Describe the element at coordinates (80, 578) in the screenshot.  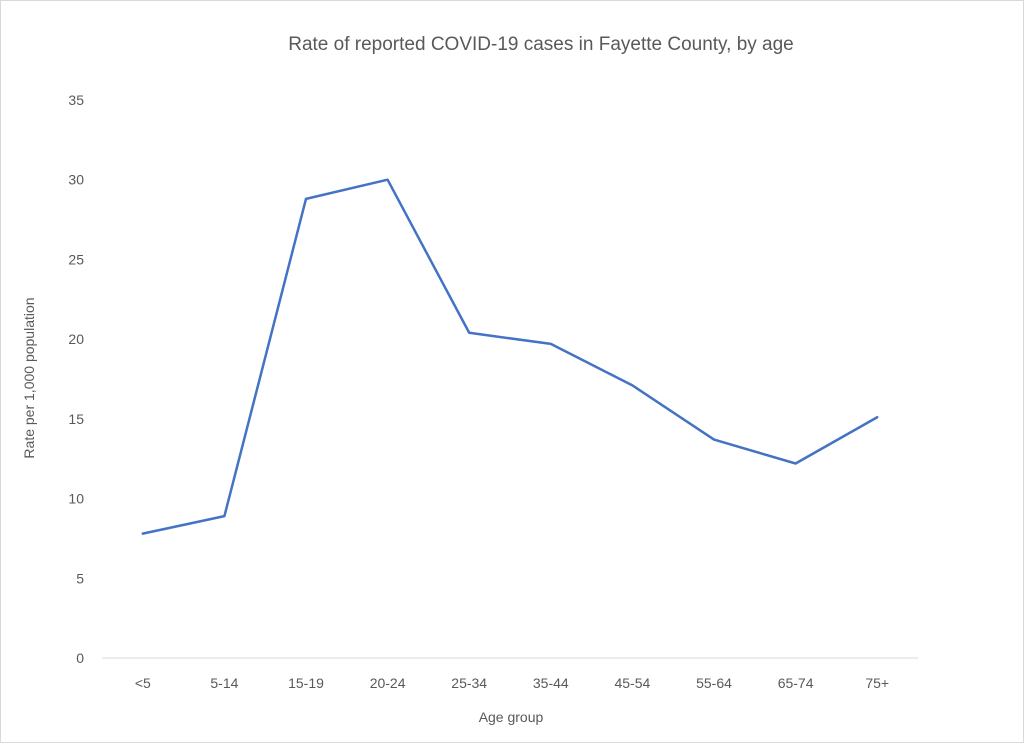
I see `y-tick-label: 5` at that location.